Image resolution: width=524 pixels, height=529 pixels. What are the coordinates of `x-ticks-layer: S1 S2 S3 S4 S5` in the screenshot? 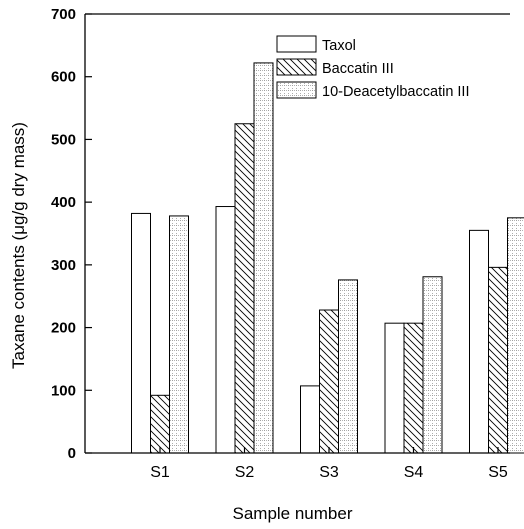 It's located at (329, 464).